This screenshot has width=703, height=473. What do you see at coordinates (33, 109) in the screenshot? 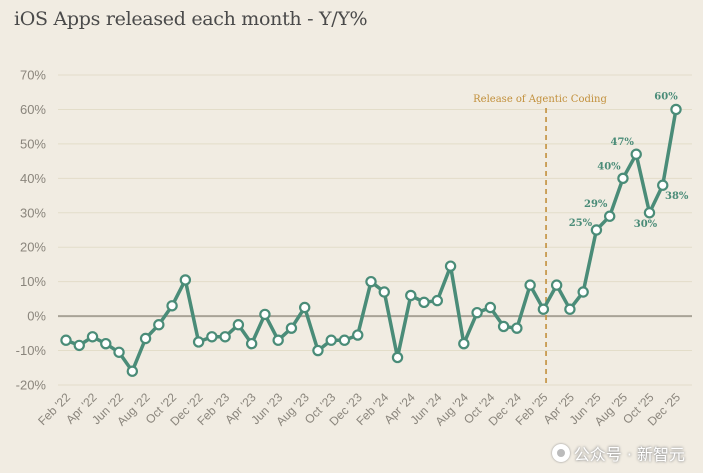
I see `y-tick-label: 60%` at bounding box center [33, 109].